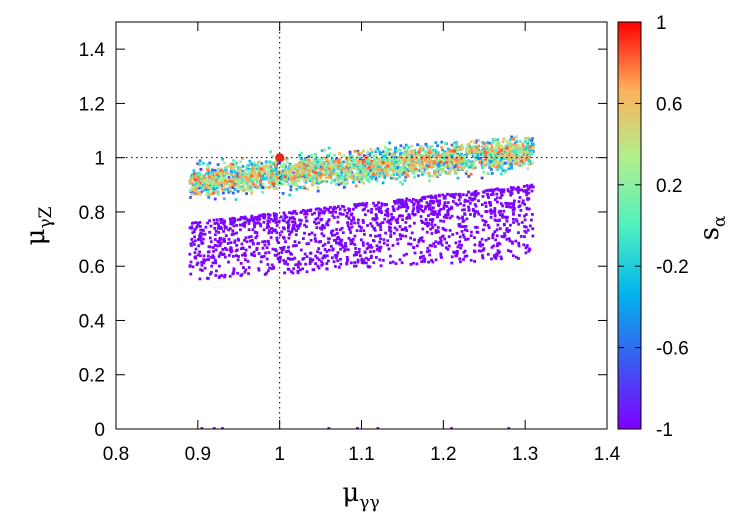  I want to click on sm-point-marker, so click(280, 158).